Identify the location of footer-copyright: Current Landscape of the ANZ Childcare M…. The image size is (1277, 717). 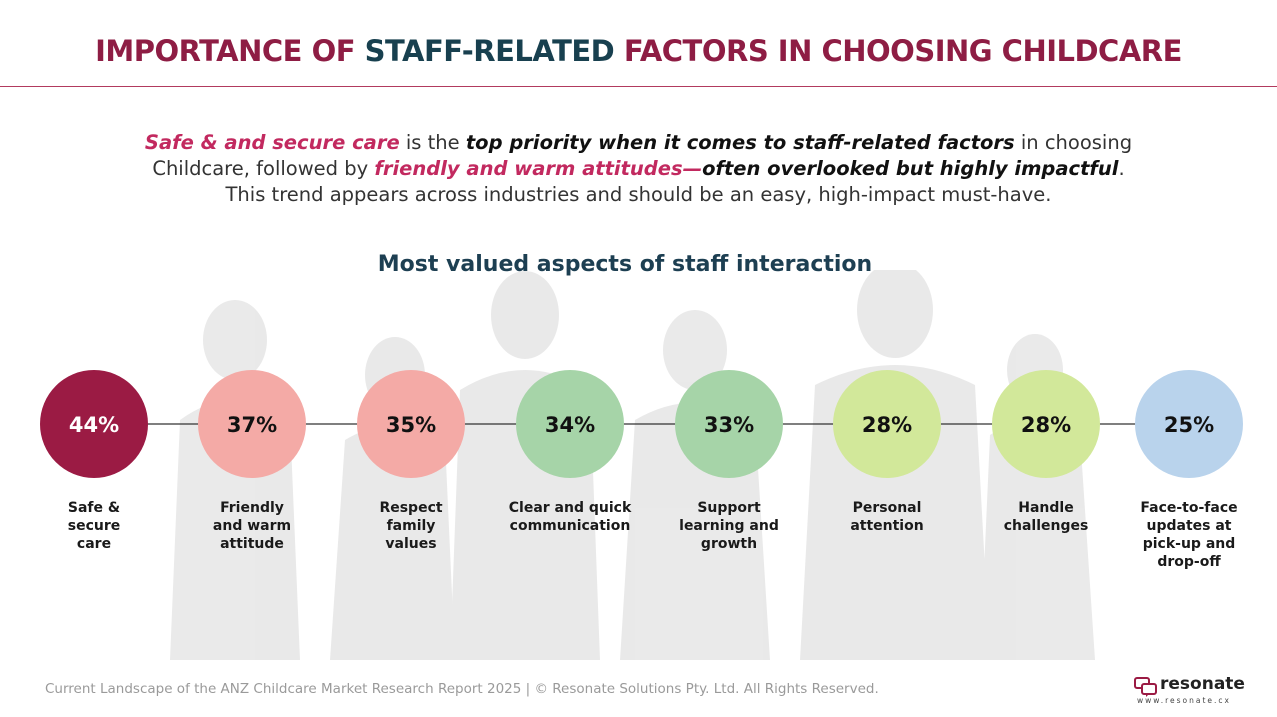
(462, 689).